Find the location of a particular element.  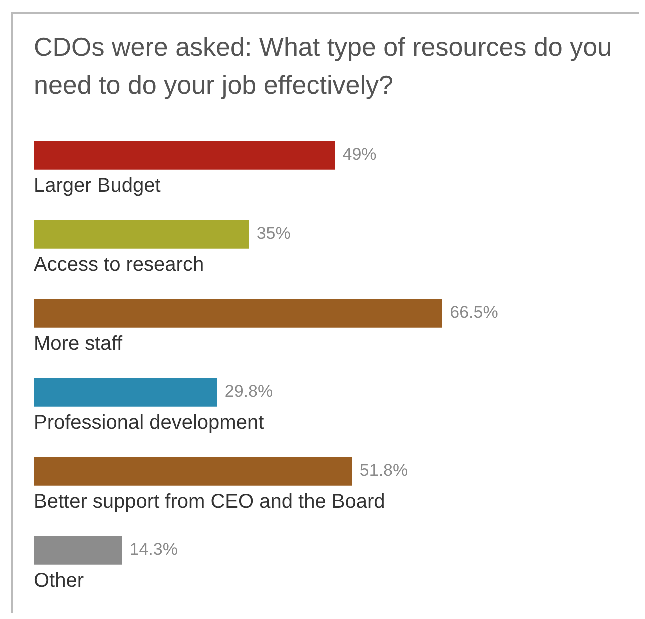

data-label: 35% is located at coordinates (273, 234).